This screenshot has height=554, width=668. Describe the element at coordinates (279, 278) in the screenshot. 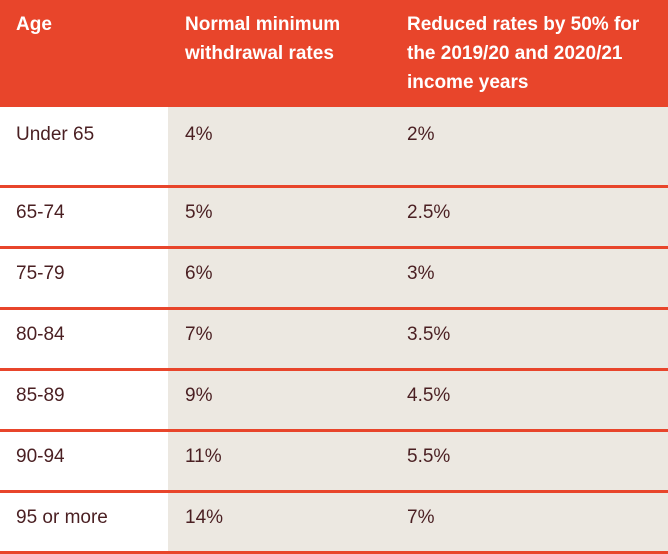

I see `cell-normal-rate: 6%` at that location.